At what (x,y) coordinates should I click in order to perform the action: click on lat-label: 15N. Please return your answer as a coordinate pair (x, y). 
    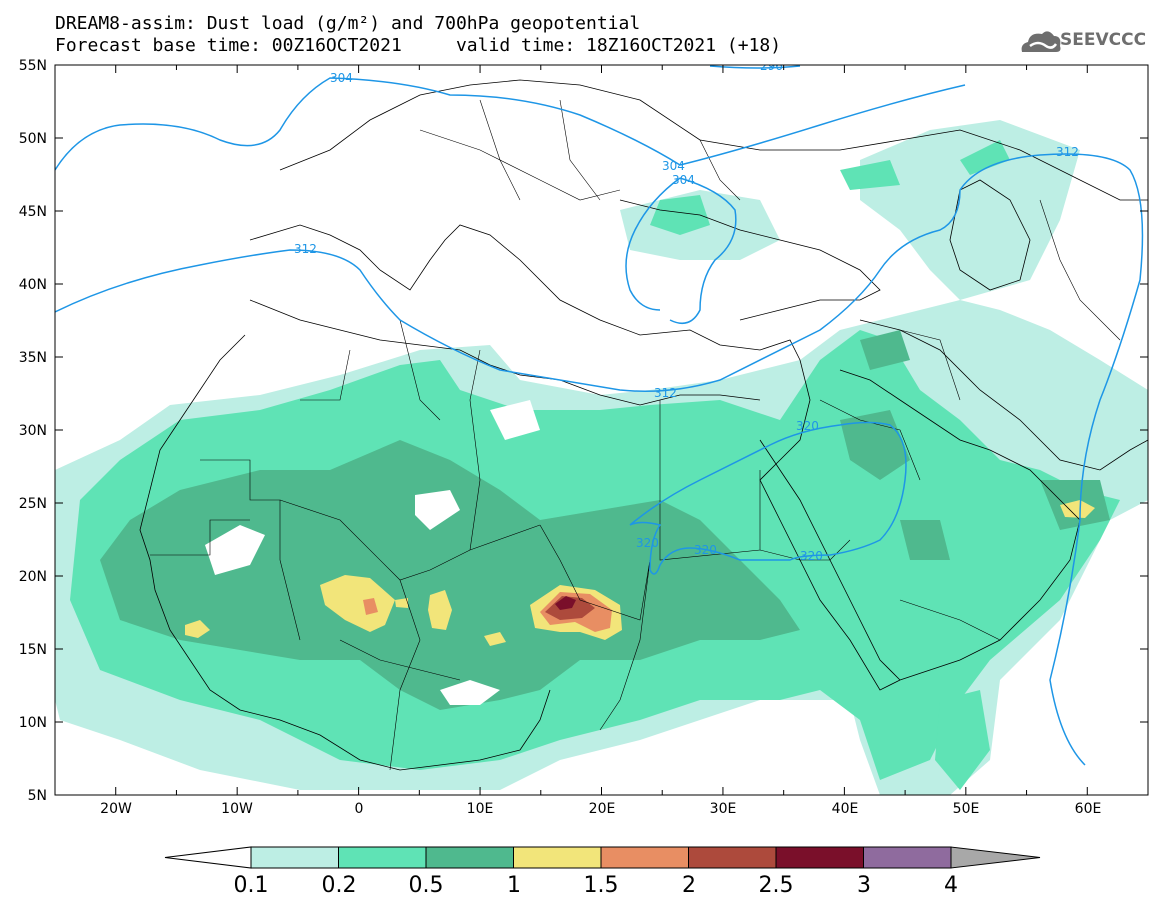
    Looking at the image, I should click on (33, 650).